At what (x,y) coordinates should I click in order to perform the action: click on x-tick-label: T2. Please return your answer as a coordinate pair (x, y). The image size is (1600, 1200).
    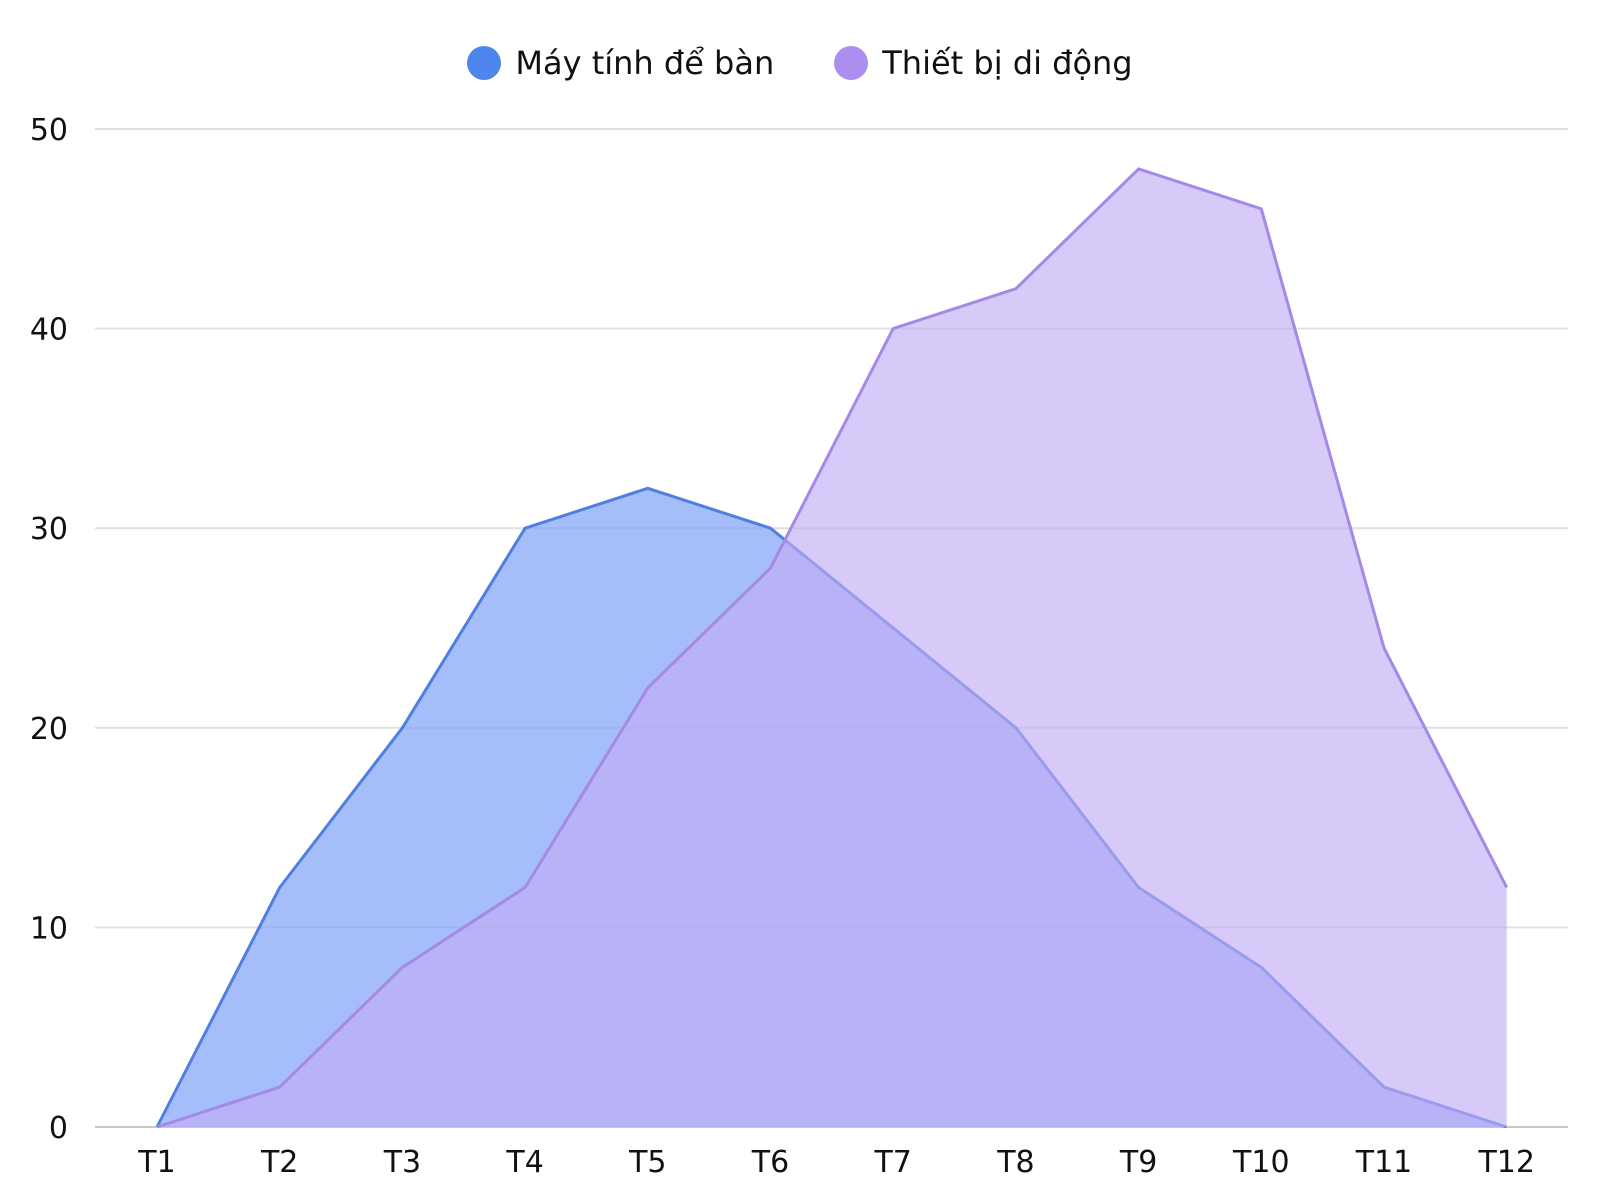
    Looking at the image, I should click on (279, 1162).